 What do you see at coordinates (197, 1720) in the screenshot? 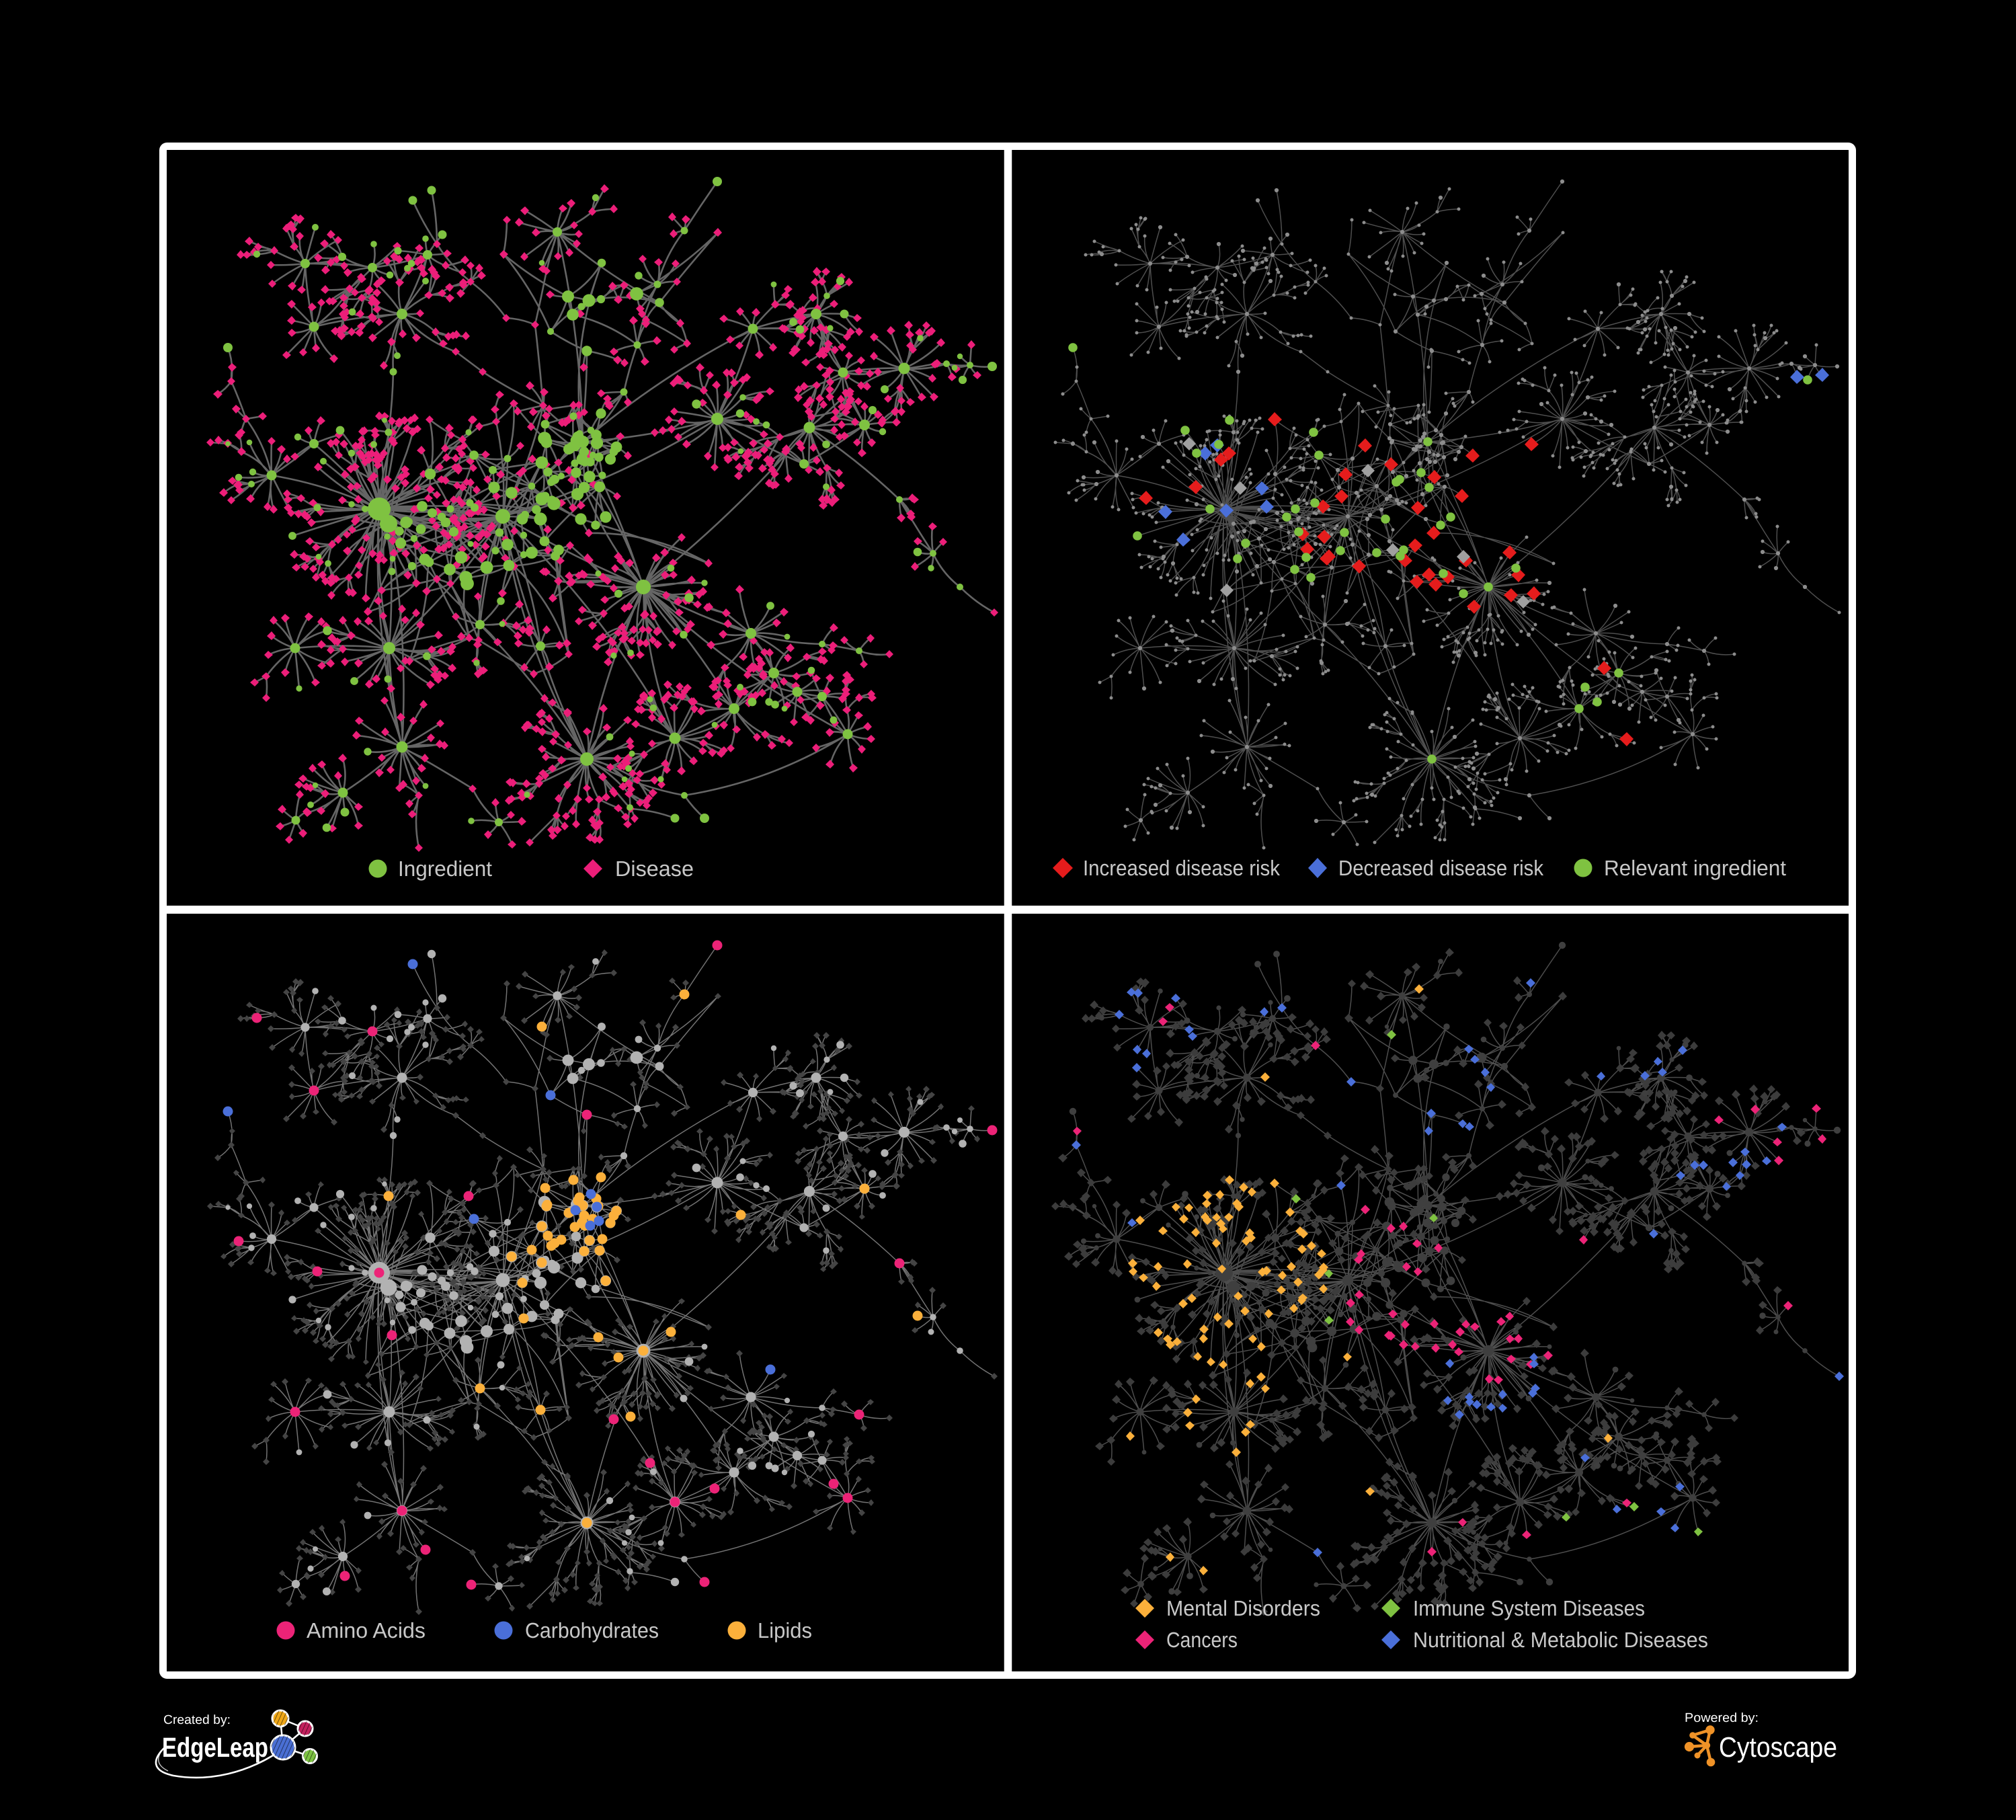
I see `svg-text: Created by:` at bounding box center [197, 1720].